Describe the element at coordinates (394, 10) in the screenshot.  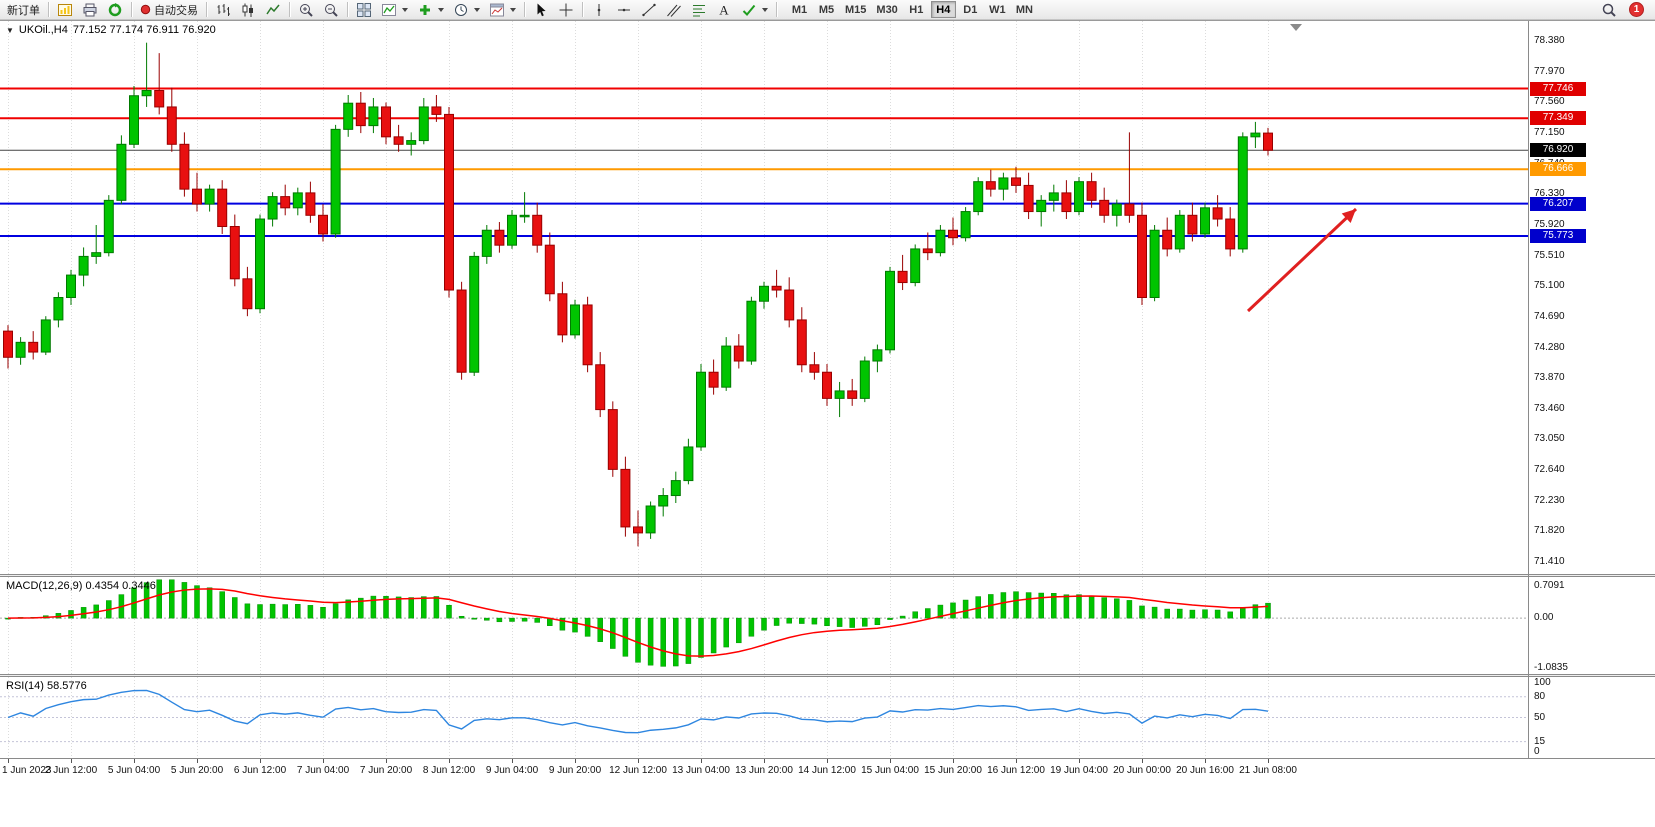
I see `indicators-button` at that location.